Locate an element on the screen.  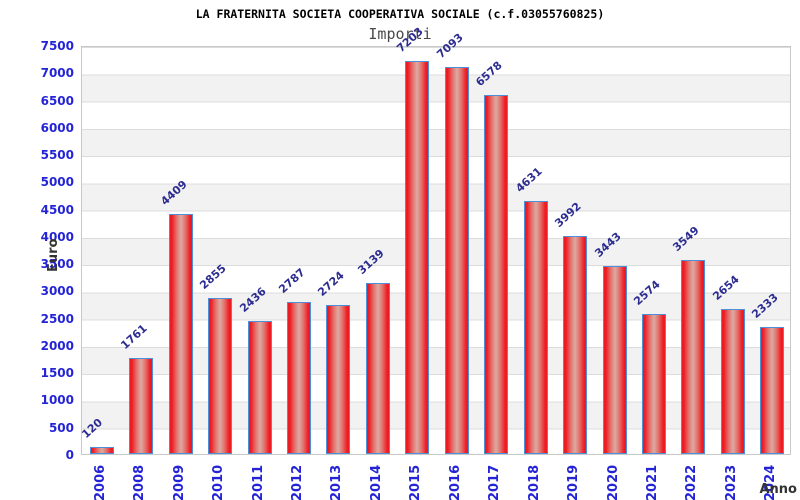
bar-value-label: 2436 is located at coordinates (252, 300).